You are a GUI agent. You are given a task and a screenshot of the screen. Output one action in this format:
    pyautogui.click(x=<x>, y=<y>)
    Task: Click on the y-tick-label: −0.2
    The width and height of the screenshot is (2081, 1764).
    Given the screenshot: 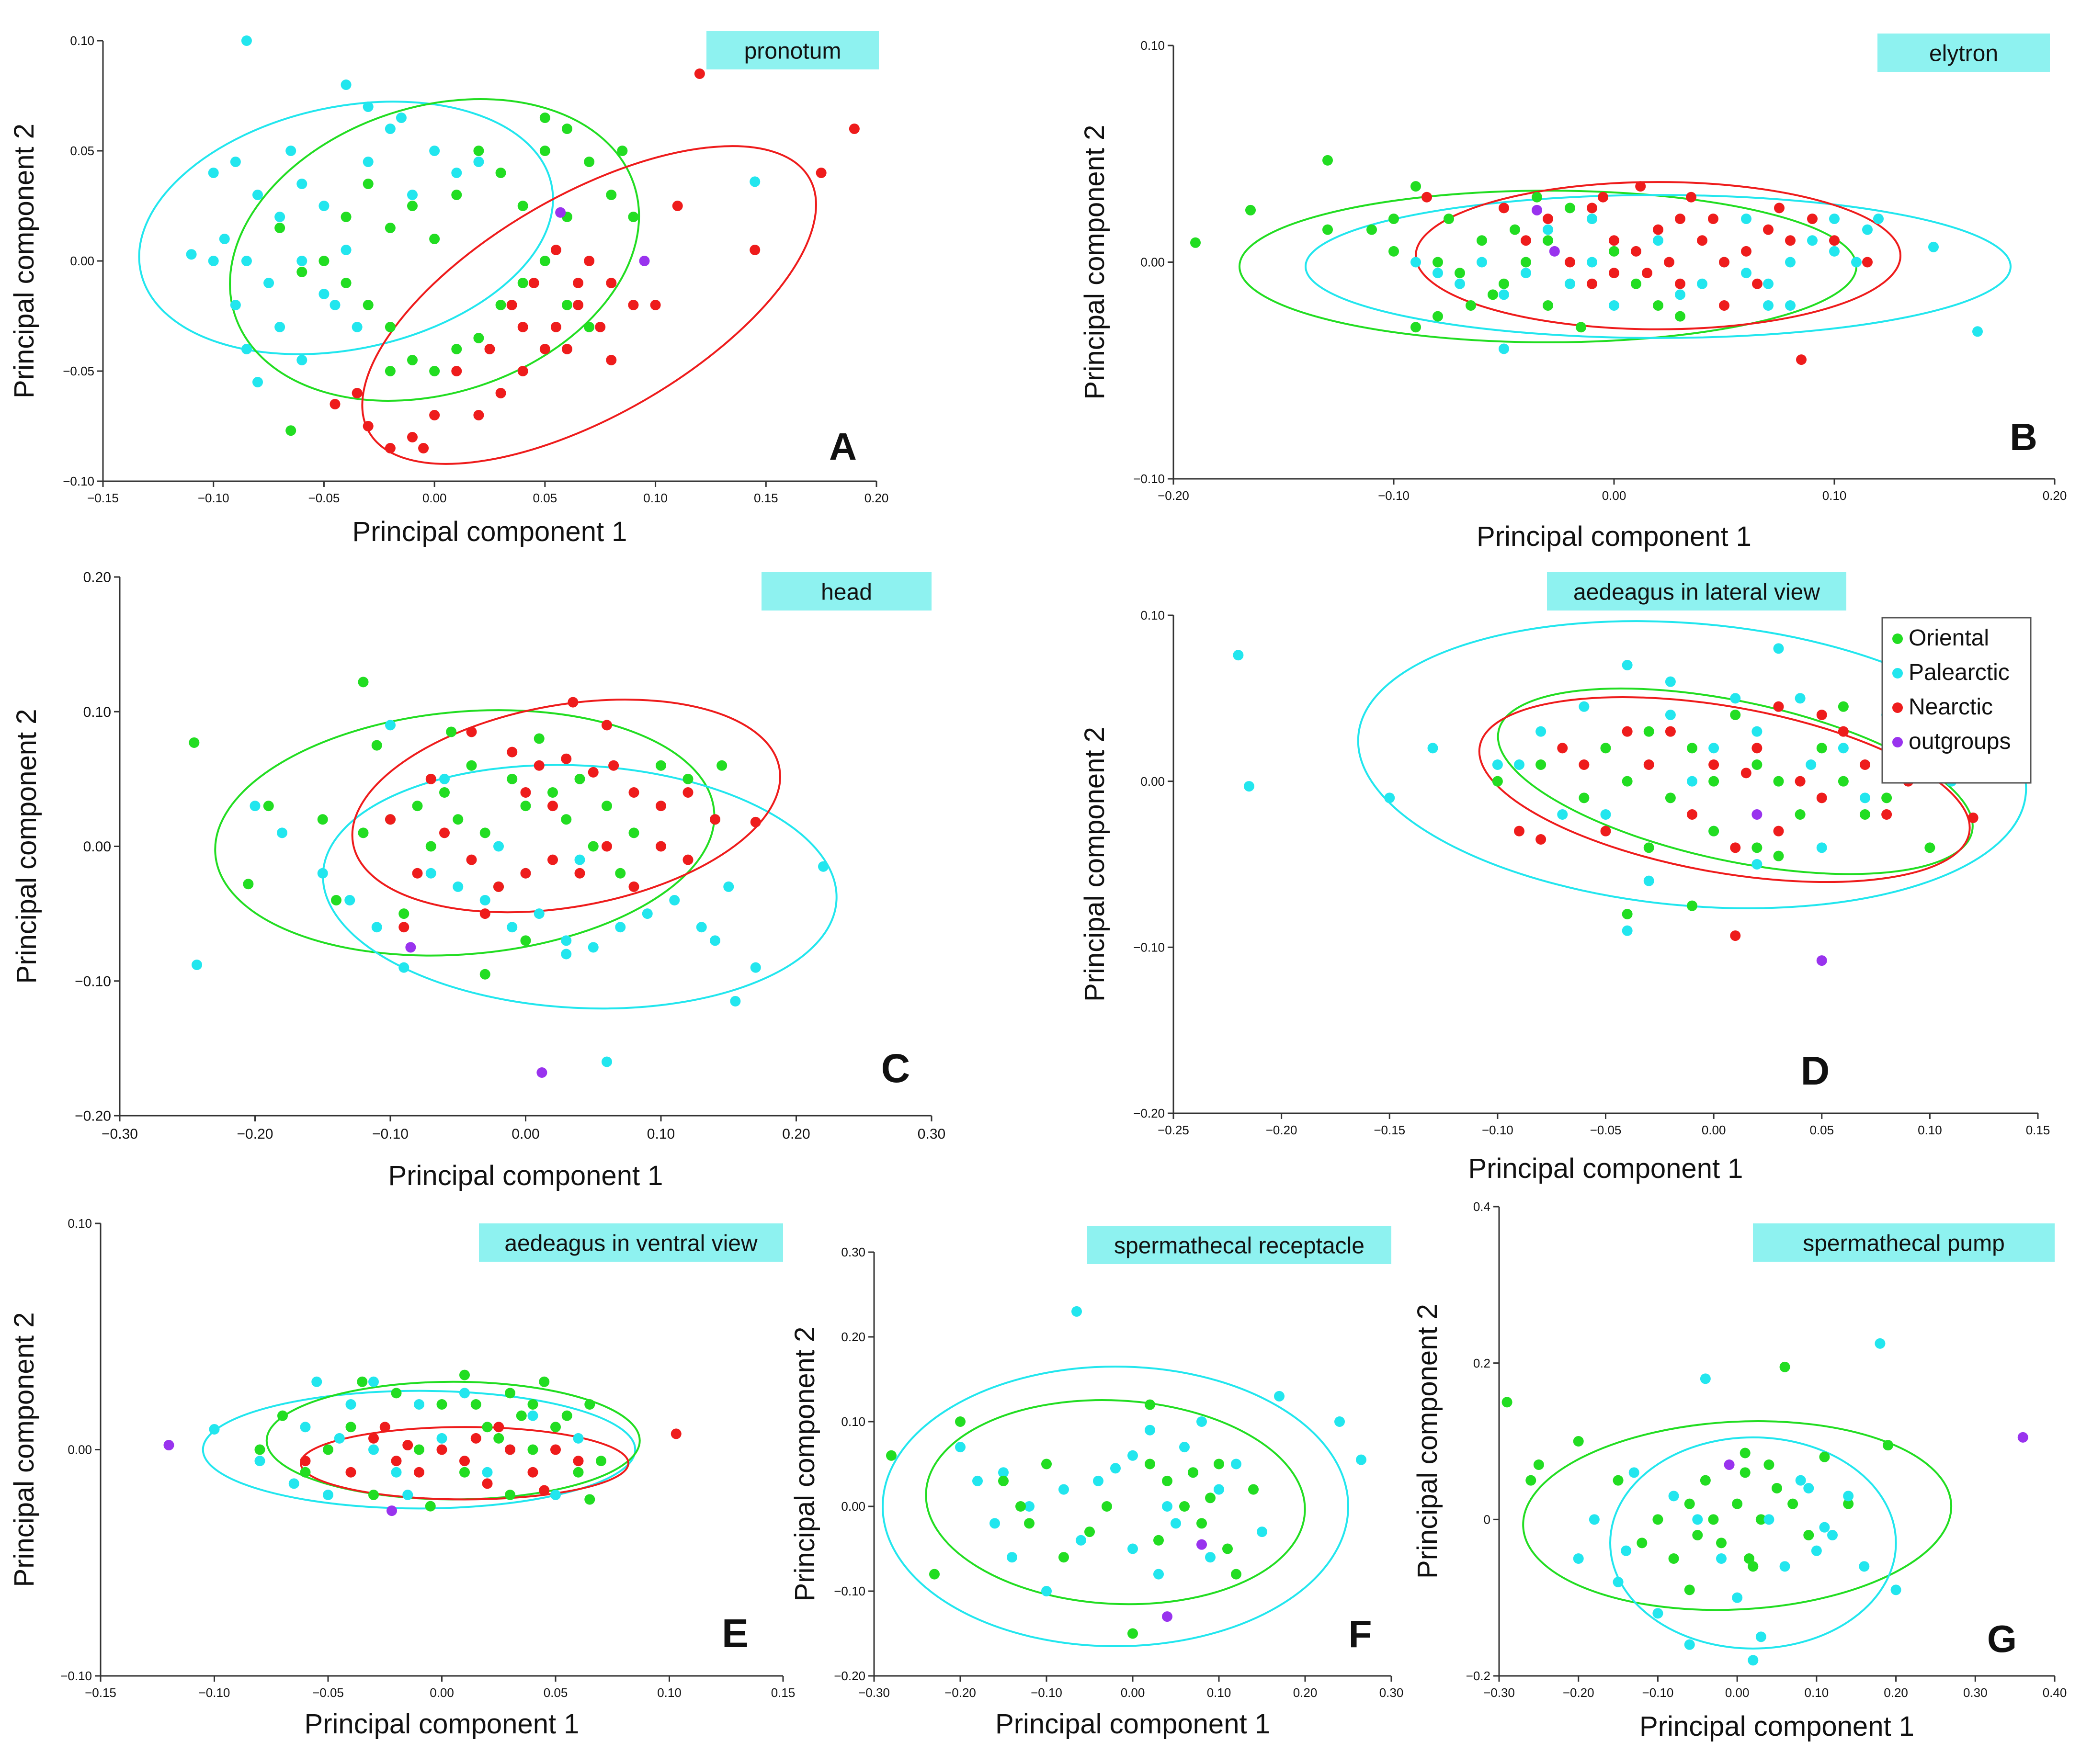 What is the action you would take?
    pyautogui.click(x=1478, y=1676)
    